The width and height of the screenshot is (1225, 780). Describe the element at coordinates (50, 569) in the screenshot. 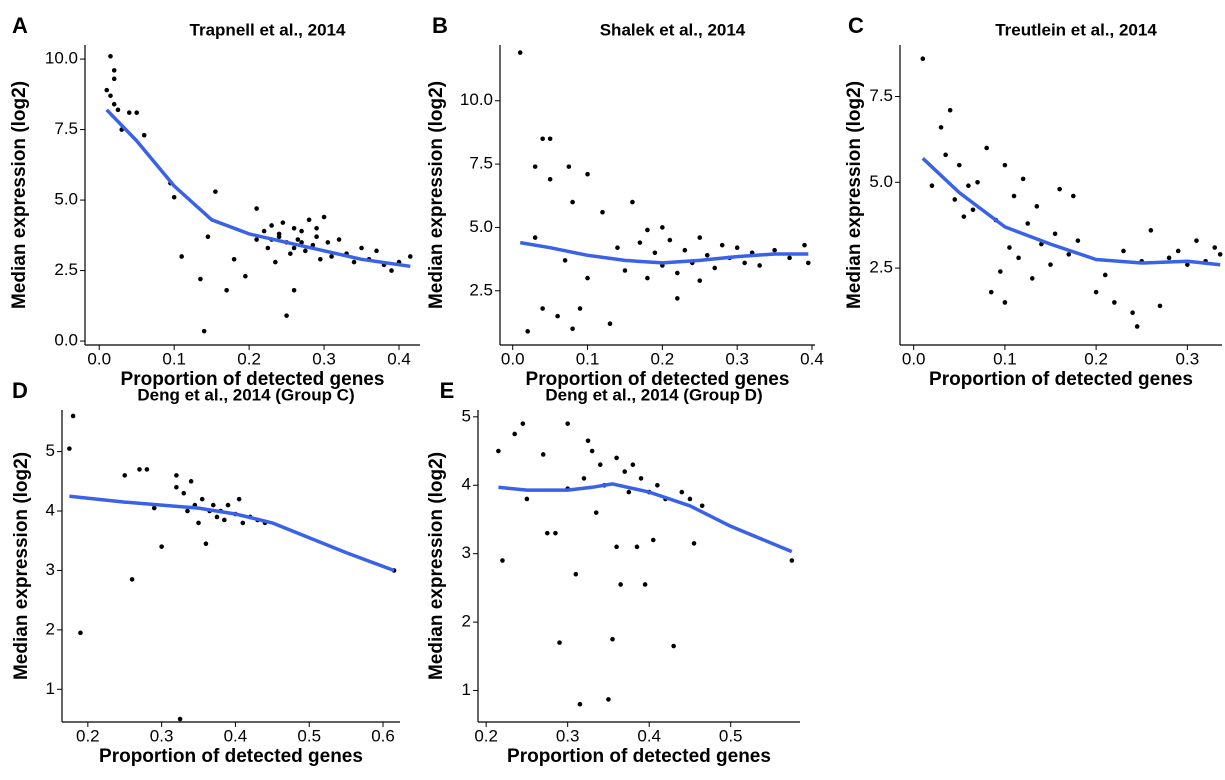

I see `y-tick-label: 3` at that location.